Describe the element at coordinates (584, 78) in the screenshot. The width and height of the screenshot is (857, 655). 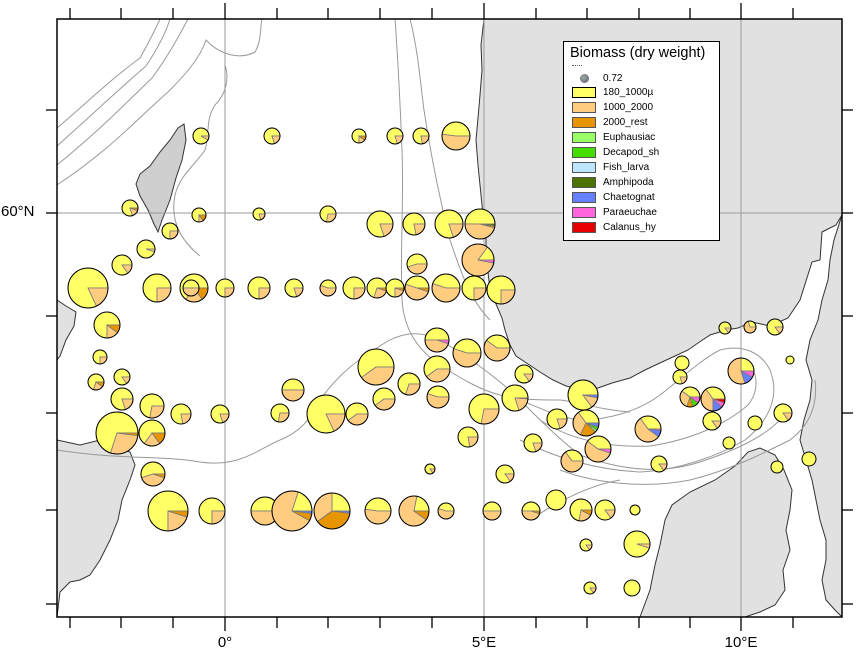
I see `size-reference-symbol-icon` at that location.